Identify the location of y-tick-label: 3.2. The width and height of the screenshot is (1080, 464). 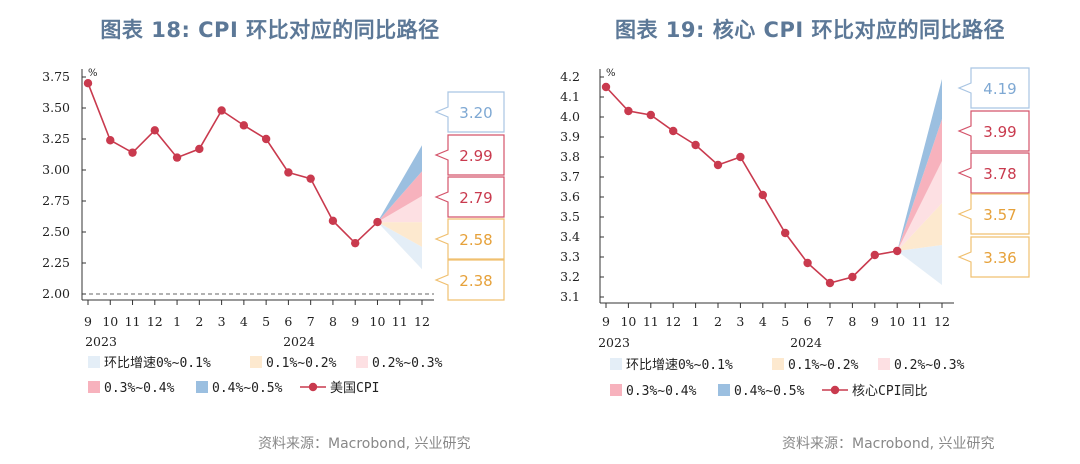
(570, 276).